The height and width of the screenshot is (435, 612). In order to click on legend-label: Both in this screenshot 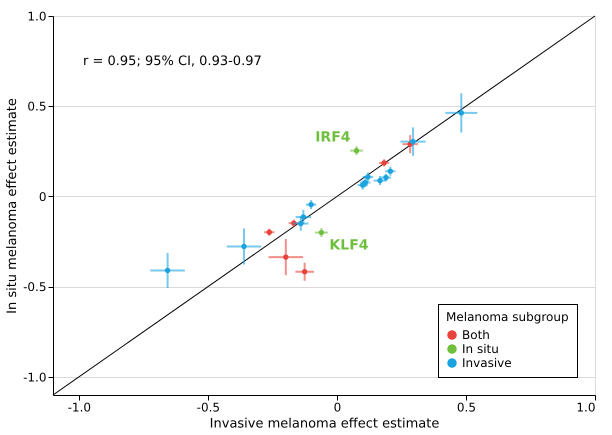, I will do `click(476, 335)`.